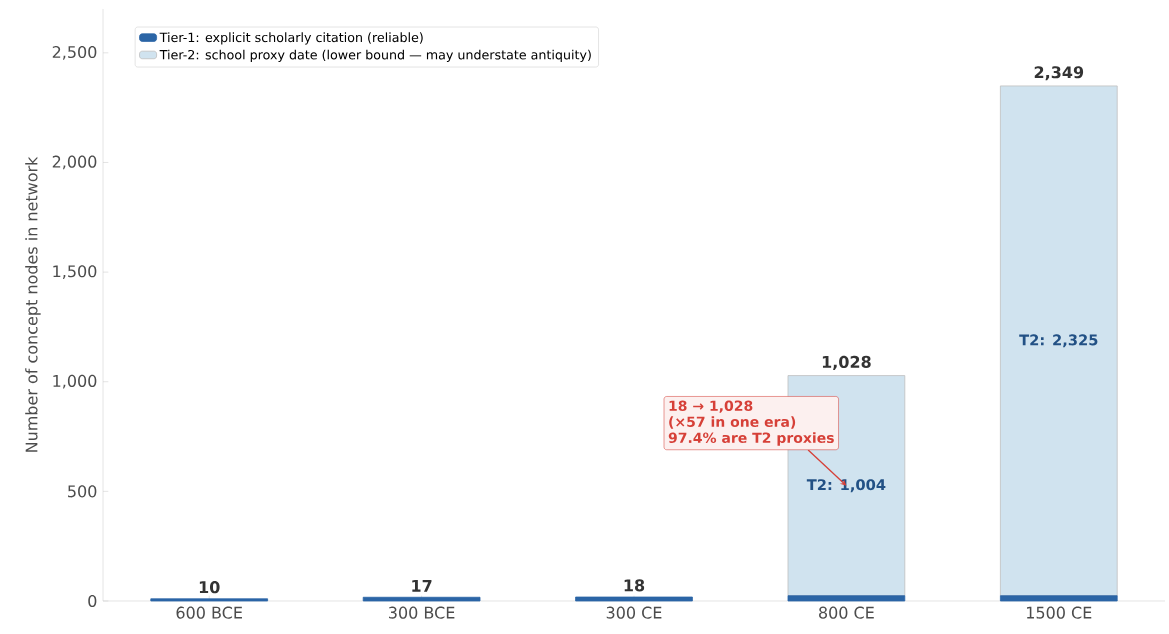 The width and height of the screenshot is (1169, 634). I want to click on total-label: 17, so click(422, 585).